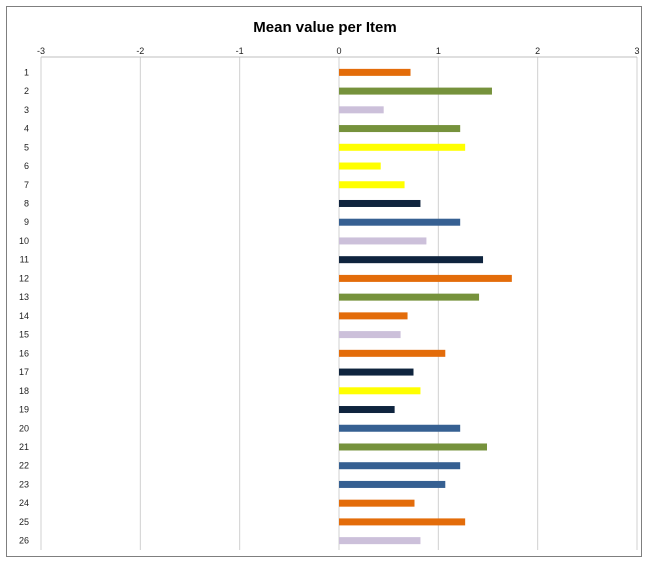  I want to click on y-tick-label: 20, so click(24, 428).